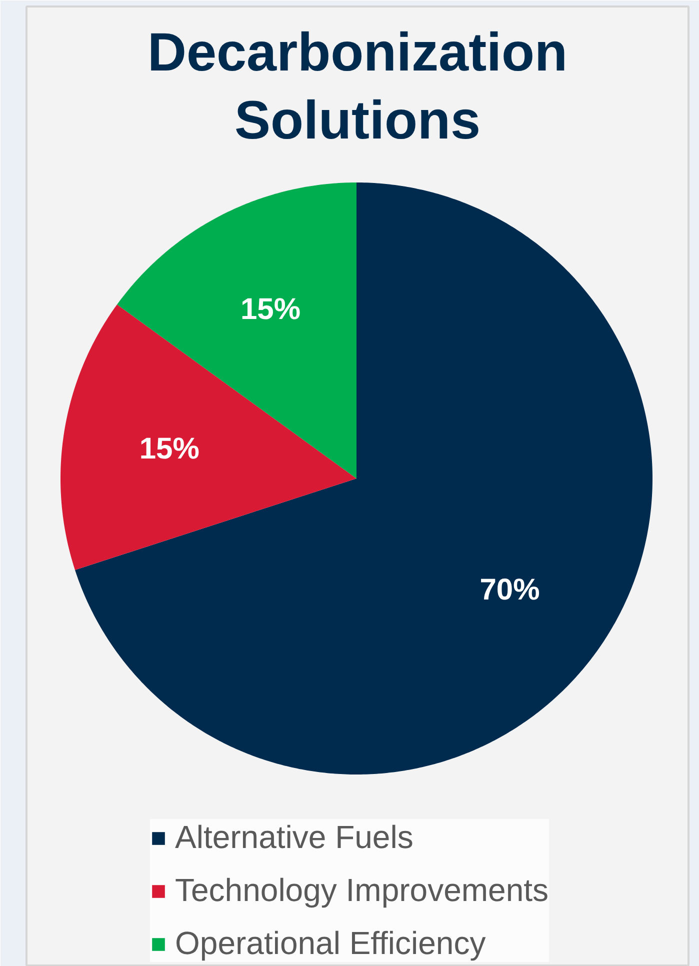 This screenshot has width=699, height=966. Describe the element at coordinates (330, 943) in the screenshot. I see `legend-label: Operational Efficiency` at that location.